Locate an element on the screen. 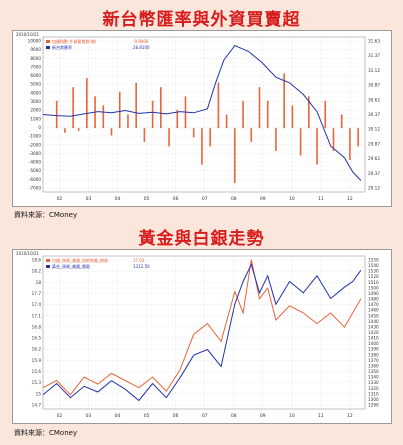 The height and width of the screenshot is (445, 403). y-left-tick-label: 15.3 is located at coordinates (37, 382).